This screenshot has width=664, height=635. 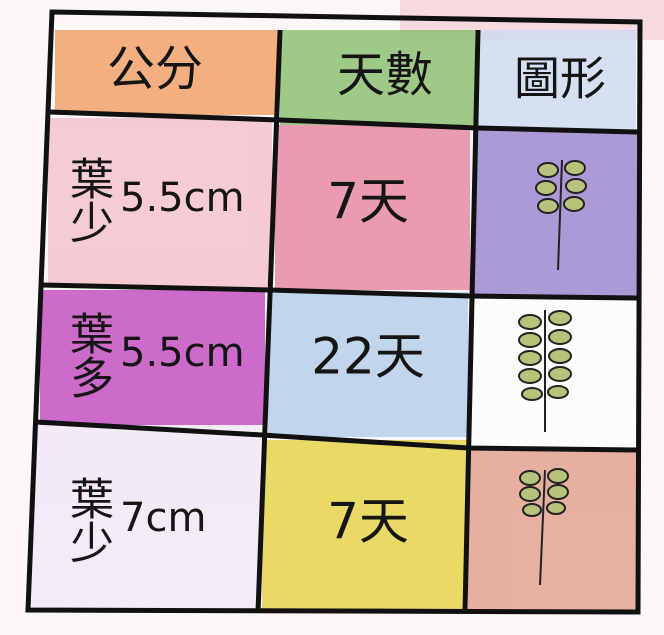 I want to click on header-cell: 公分, so click(x=155, y=69).